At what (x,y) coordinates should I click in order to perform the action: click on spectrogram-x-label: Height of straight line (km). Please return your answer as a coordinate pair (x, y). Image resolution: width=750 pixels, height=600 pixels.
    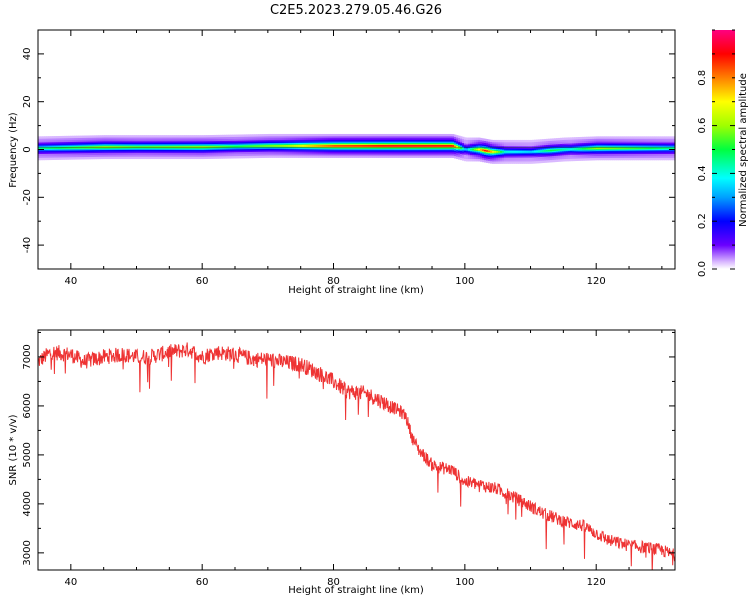
    Looking at the image, I should click on (356, 290).